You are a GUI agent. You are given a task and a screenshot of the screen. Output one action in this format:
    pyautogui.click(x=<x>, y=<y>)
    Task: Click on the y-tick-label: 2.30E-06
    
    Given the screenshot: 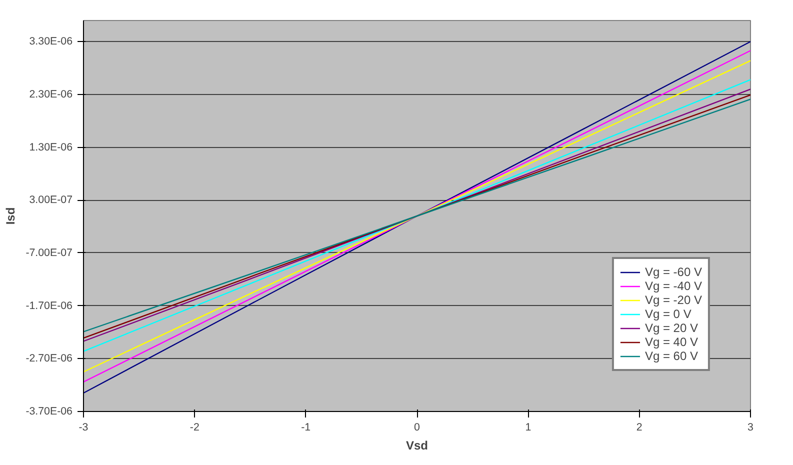 What is the action you would take?
    pyautogui.click(x=51, y=94)
    